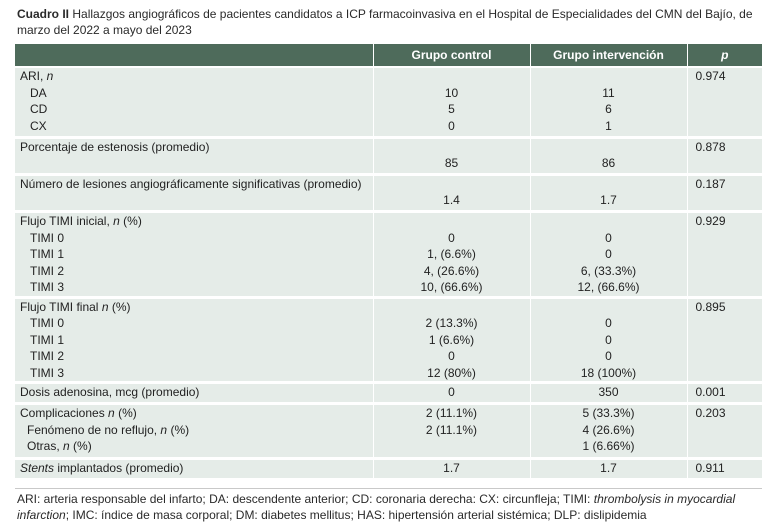 Image resolution: width=776 pixels, height=530 pixels. Describe the element at coordinates (194, 109) in the screenshot. I see `row-label: CD` at that location.